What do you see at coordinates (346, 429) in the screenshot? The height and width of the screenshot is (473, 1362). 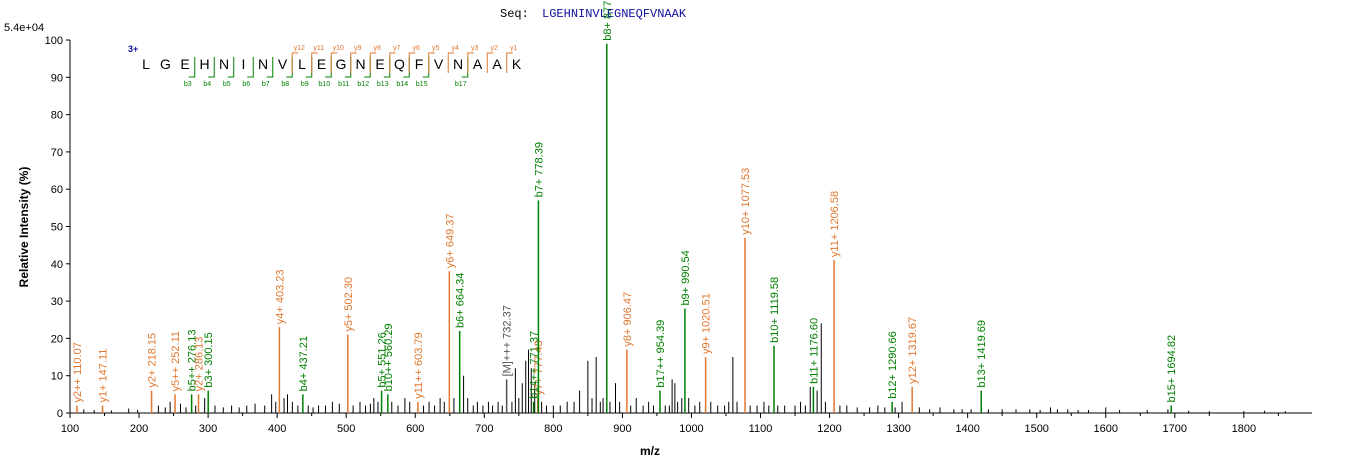 I see `x-tick-label: 500` at bounding box center [346, 429].